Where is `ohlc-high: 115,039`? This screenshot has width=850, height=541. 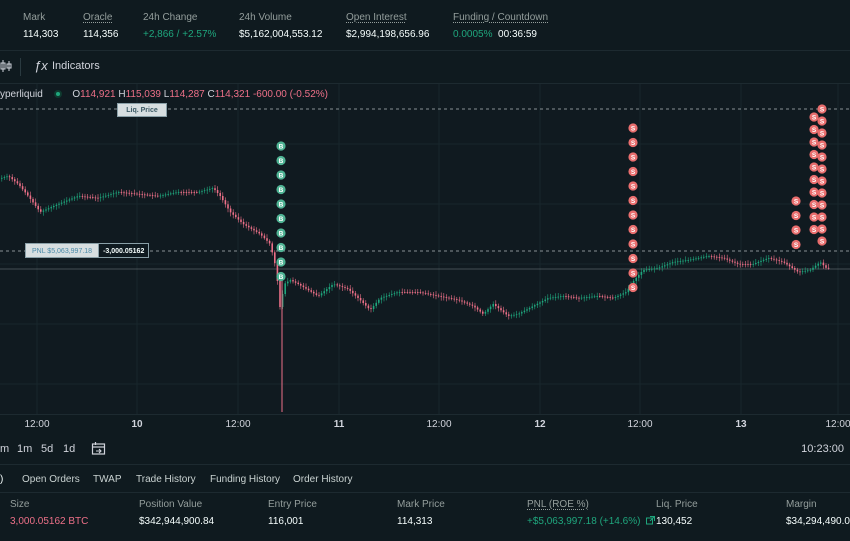
ohlc-high: 115,039 is located at coordinates (143, 94).